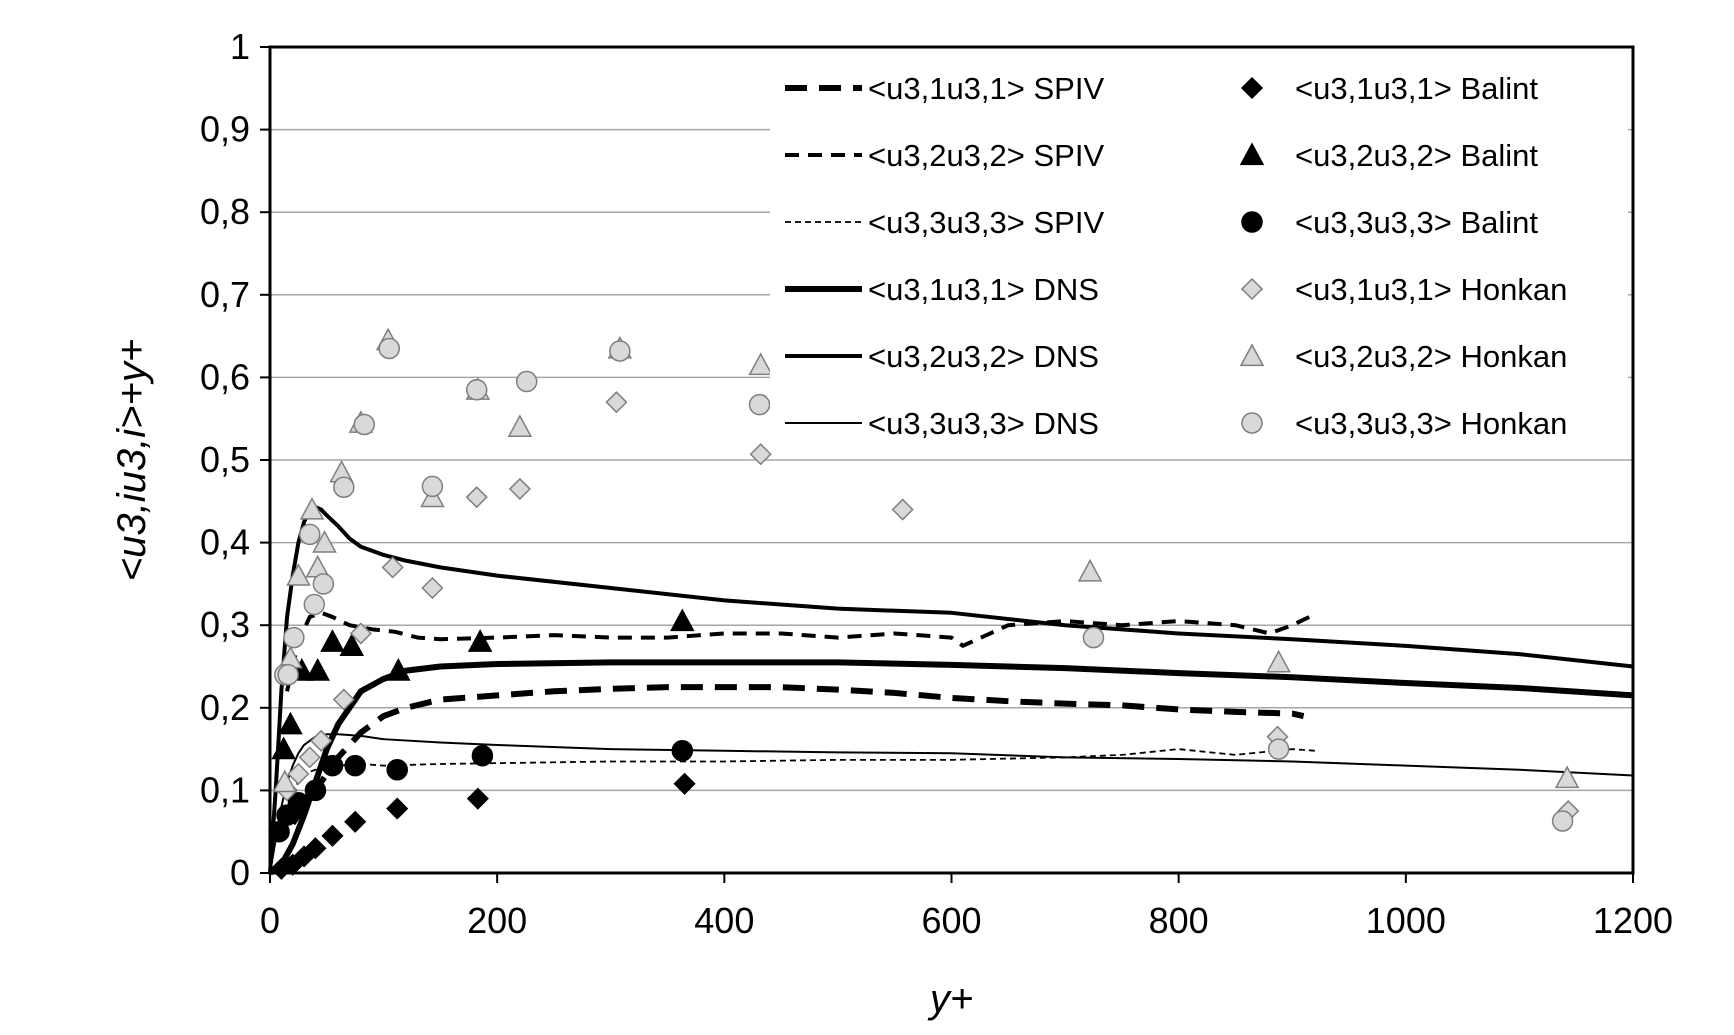 This screenshot has height=1035, width=1734. I want to click on legend-label: <u3,1u3,1> Balint, so click(1416, 88).